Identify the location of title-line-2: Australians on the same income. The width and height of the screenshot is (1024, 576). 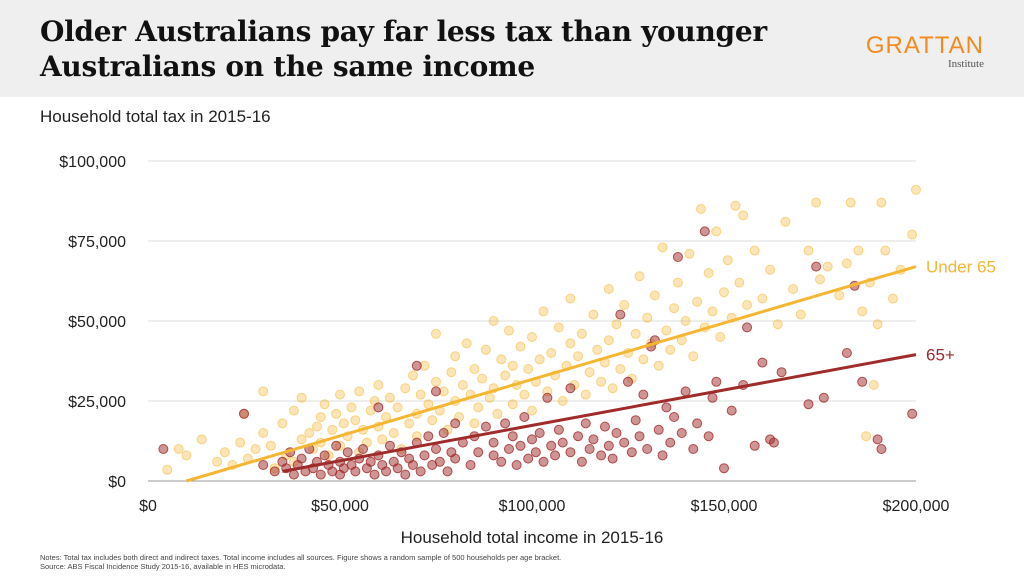
(287, 66).